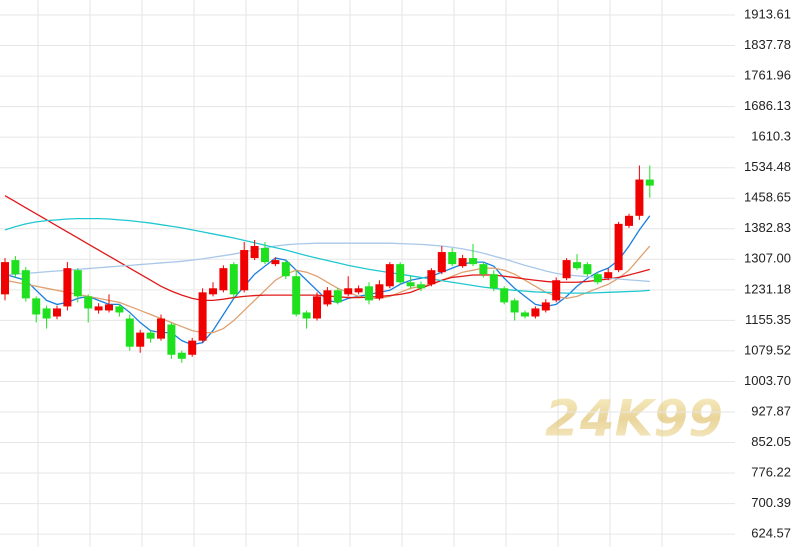 Image resolution: width=795 pixels, height=547 pixels. I want to click on y-tick-label: 1307.00, so click(767, 258).